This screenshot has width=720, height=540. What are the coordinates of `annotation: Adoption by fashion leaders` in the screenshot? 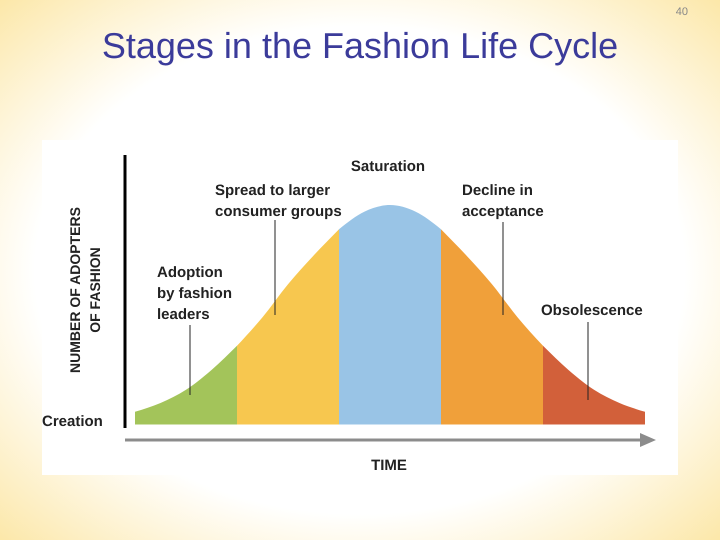 It's located at (194, 293).